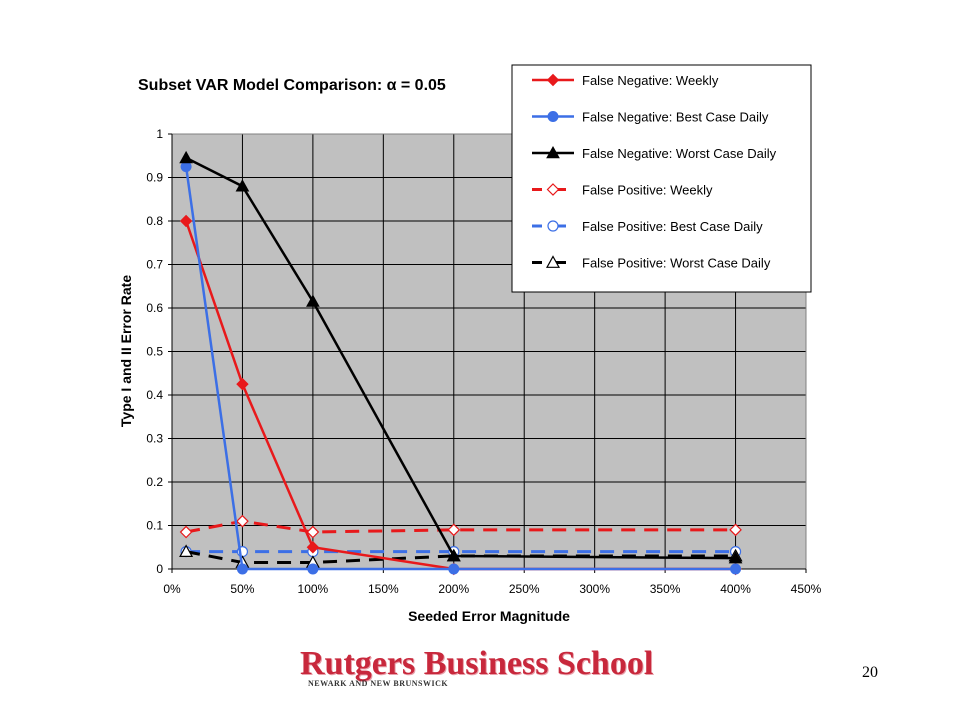 This screenshot has width=960, height=720. What do you see at coordinates (477, 663) in the screenshot?
I see `logo-wordmark: Rutgers Business School` at bounding box center [477, 663].